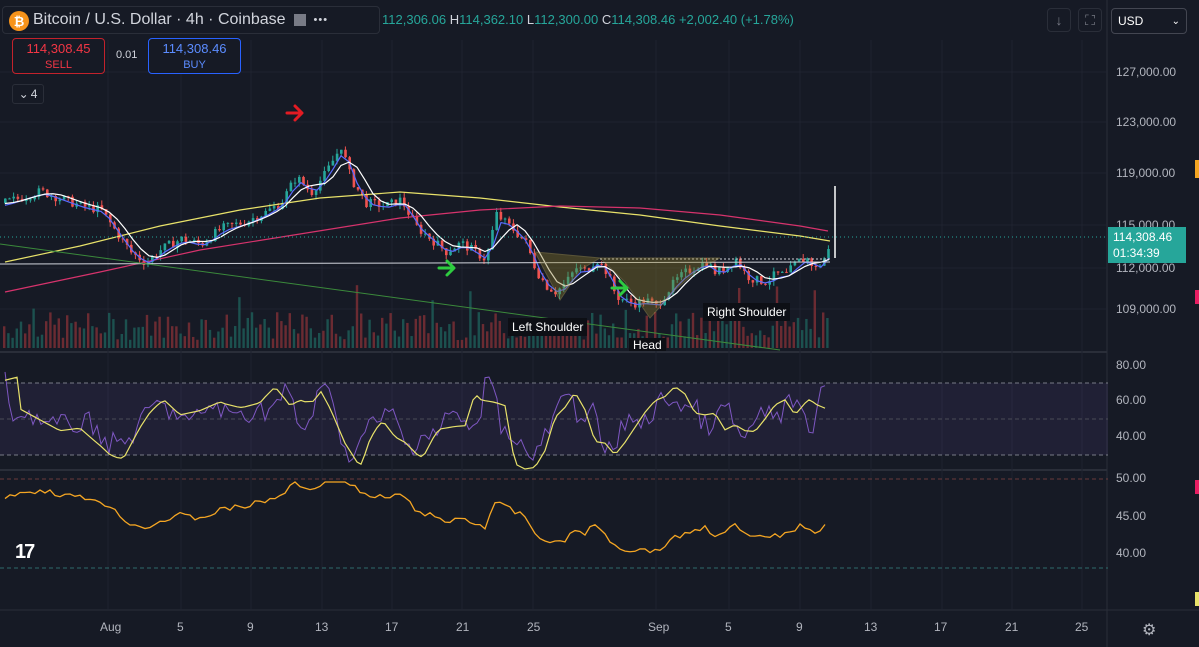 The height and width of the screenshot is (647, 1199). I want to click on axis-marker, so click(1197, 487).